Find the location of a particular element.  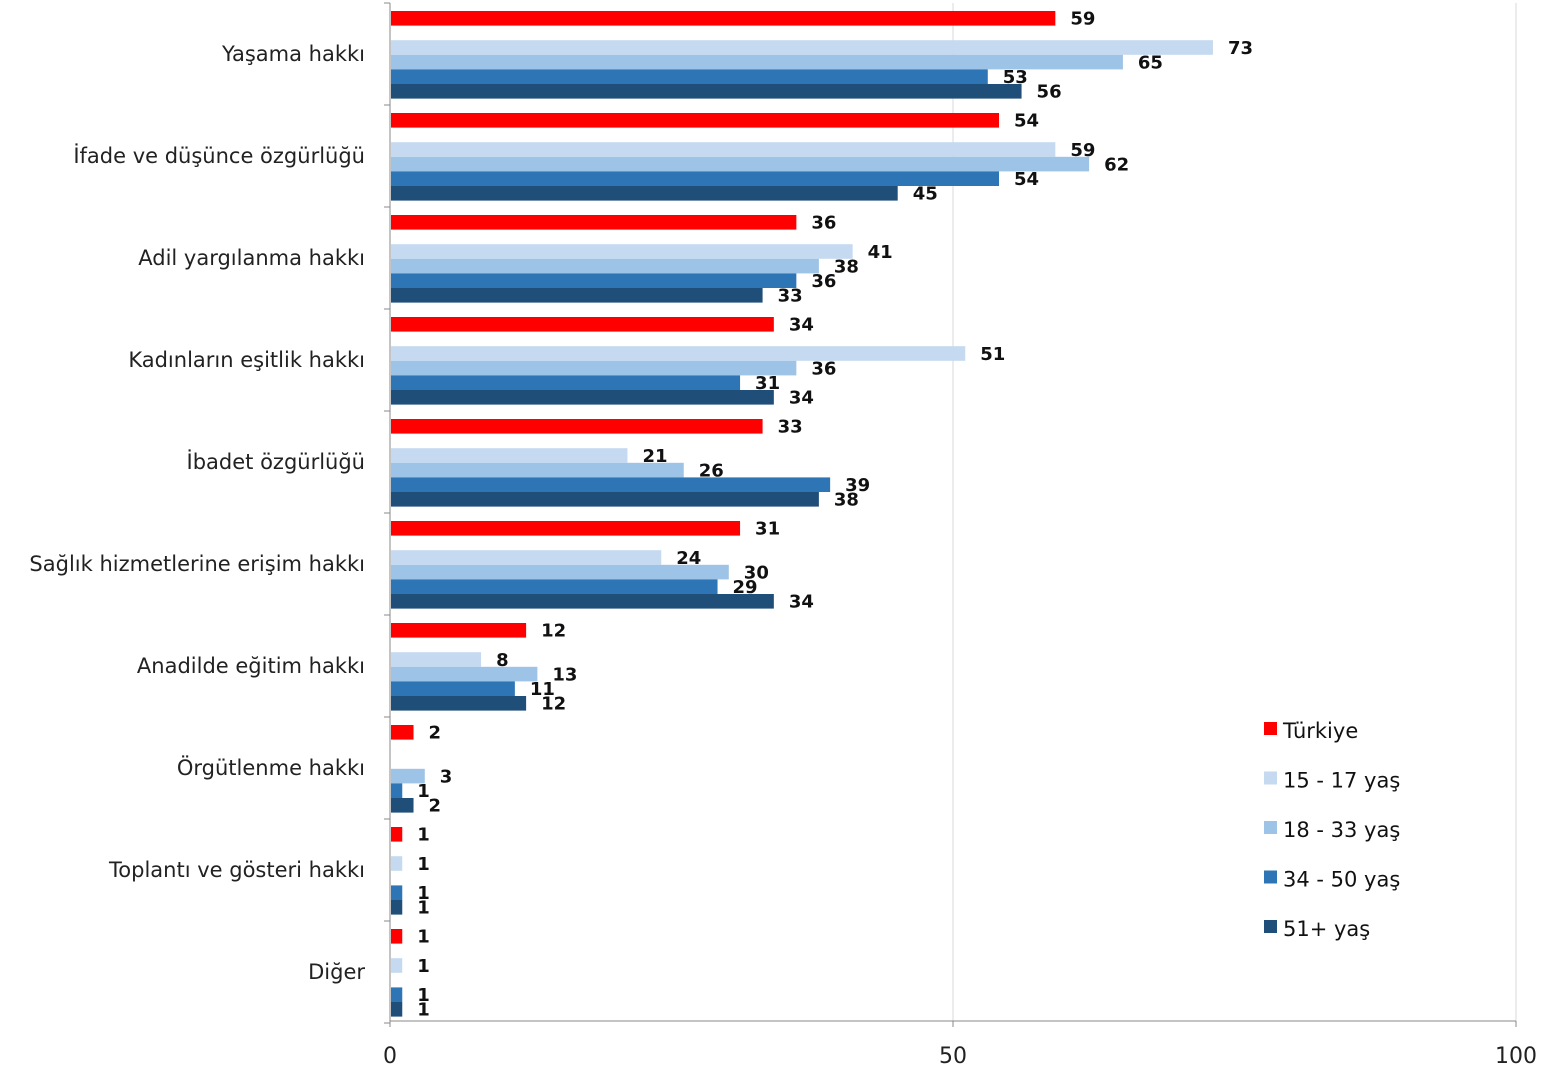

x-tick-label: 100 is located at coordinates (1516, 1055).